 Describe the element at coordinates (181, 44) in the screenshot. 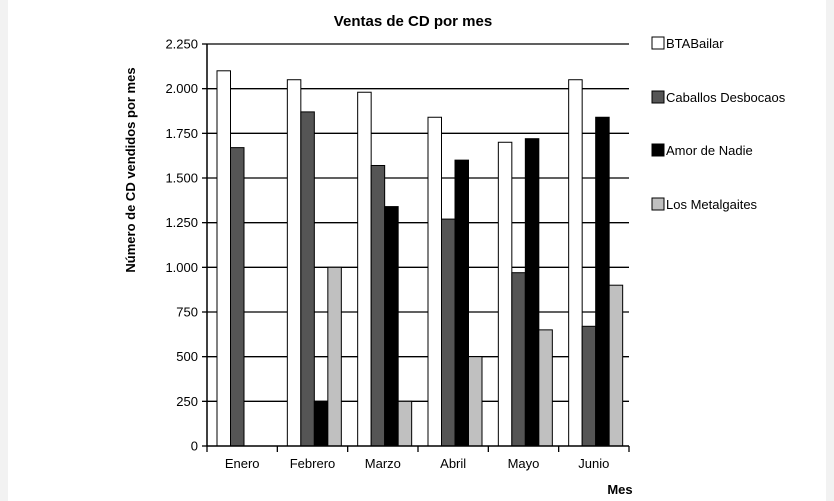

I see `y-tick-label: 2.250` at that location.